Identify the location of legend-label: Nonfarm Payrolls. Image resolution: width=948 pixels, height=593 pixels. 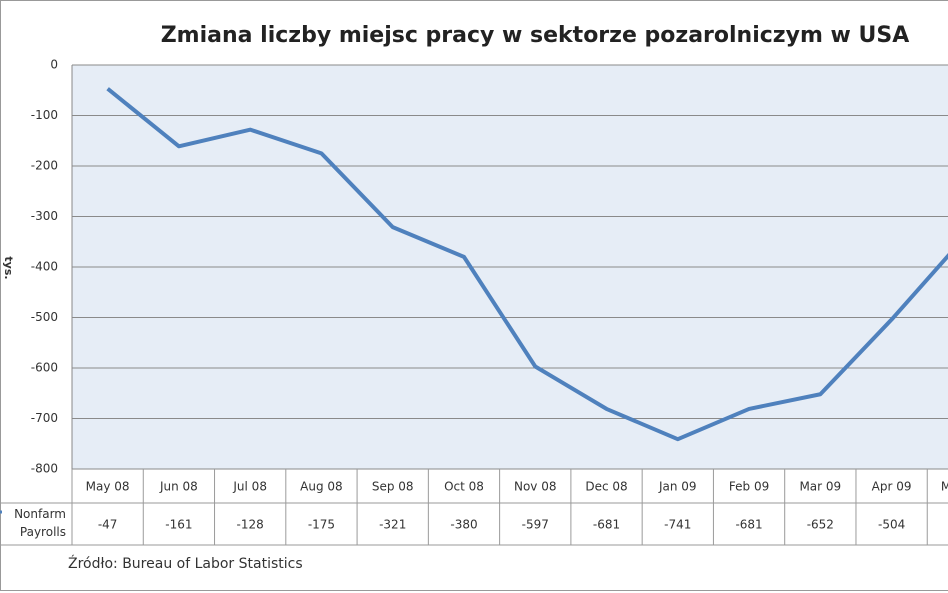
(40, 523).